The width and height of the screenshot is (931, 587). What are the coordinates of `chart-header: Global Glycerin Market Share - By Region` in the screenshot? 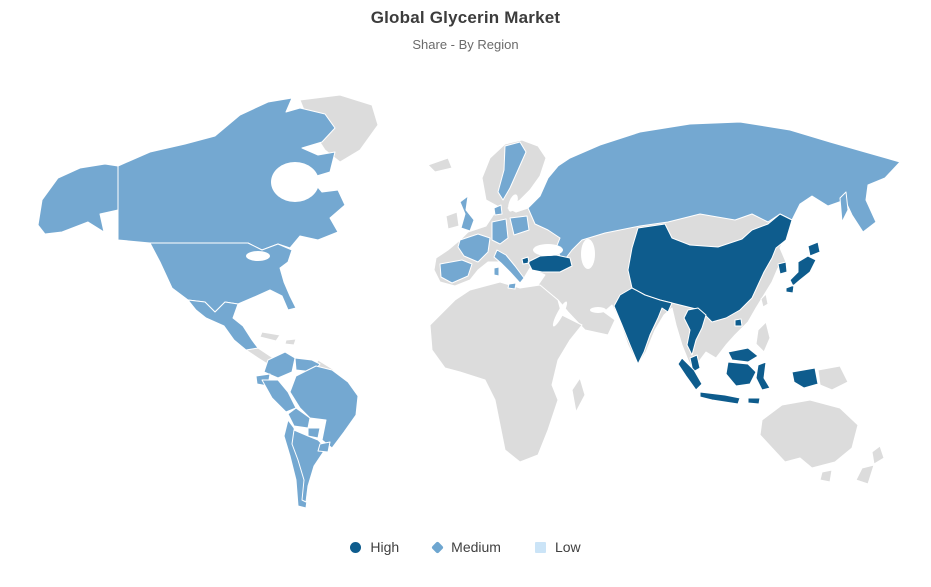 It's located at (465, 30).